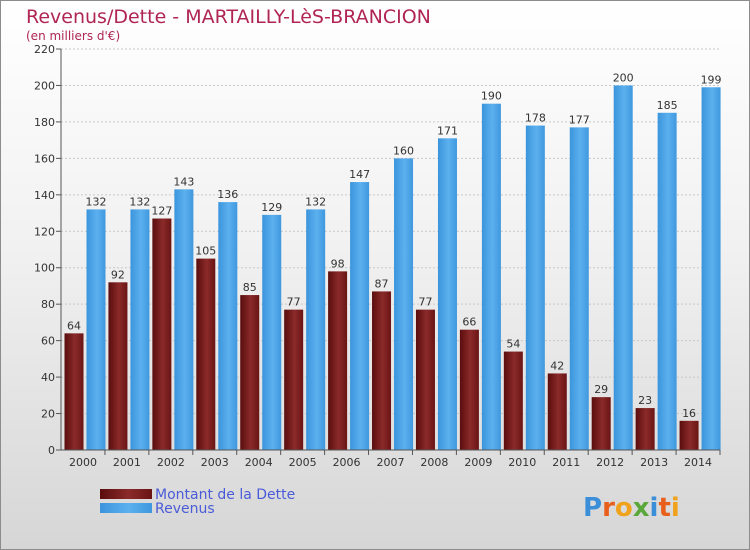 The image size is (750, 550). What do you see at coordinates (161, 211) in the screenshot?
I see `value-label: 127` at bounding box center [161, 211].